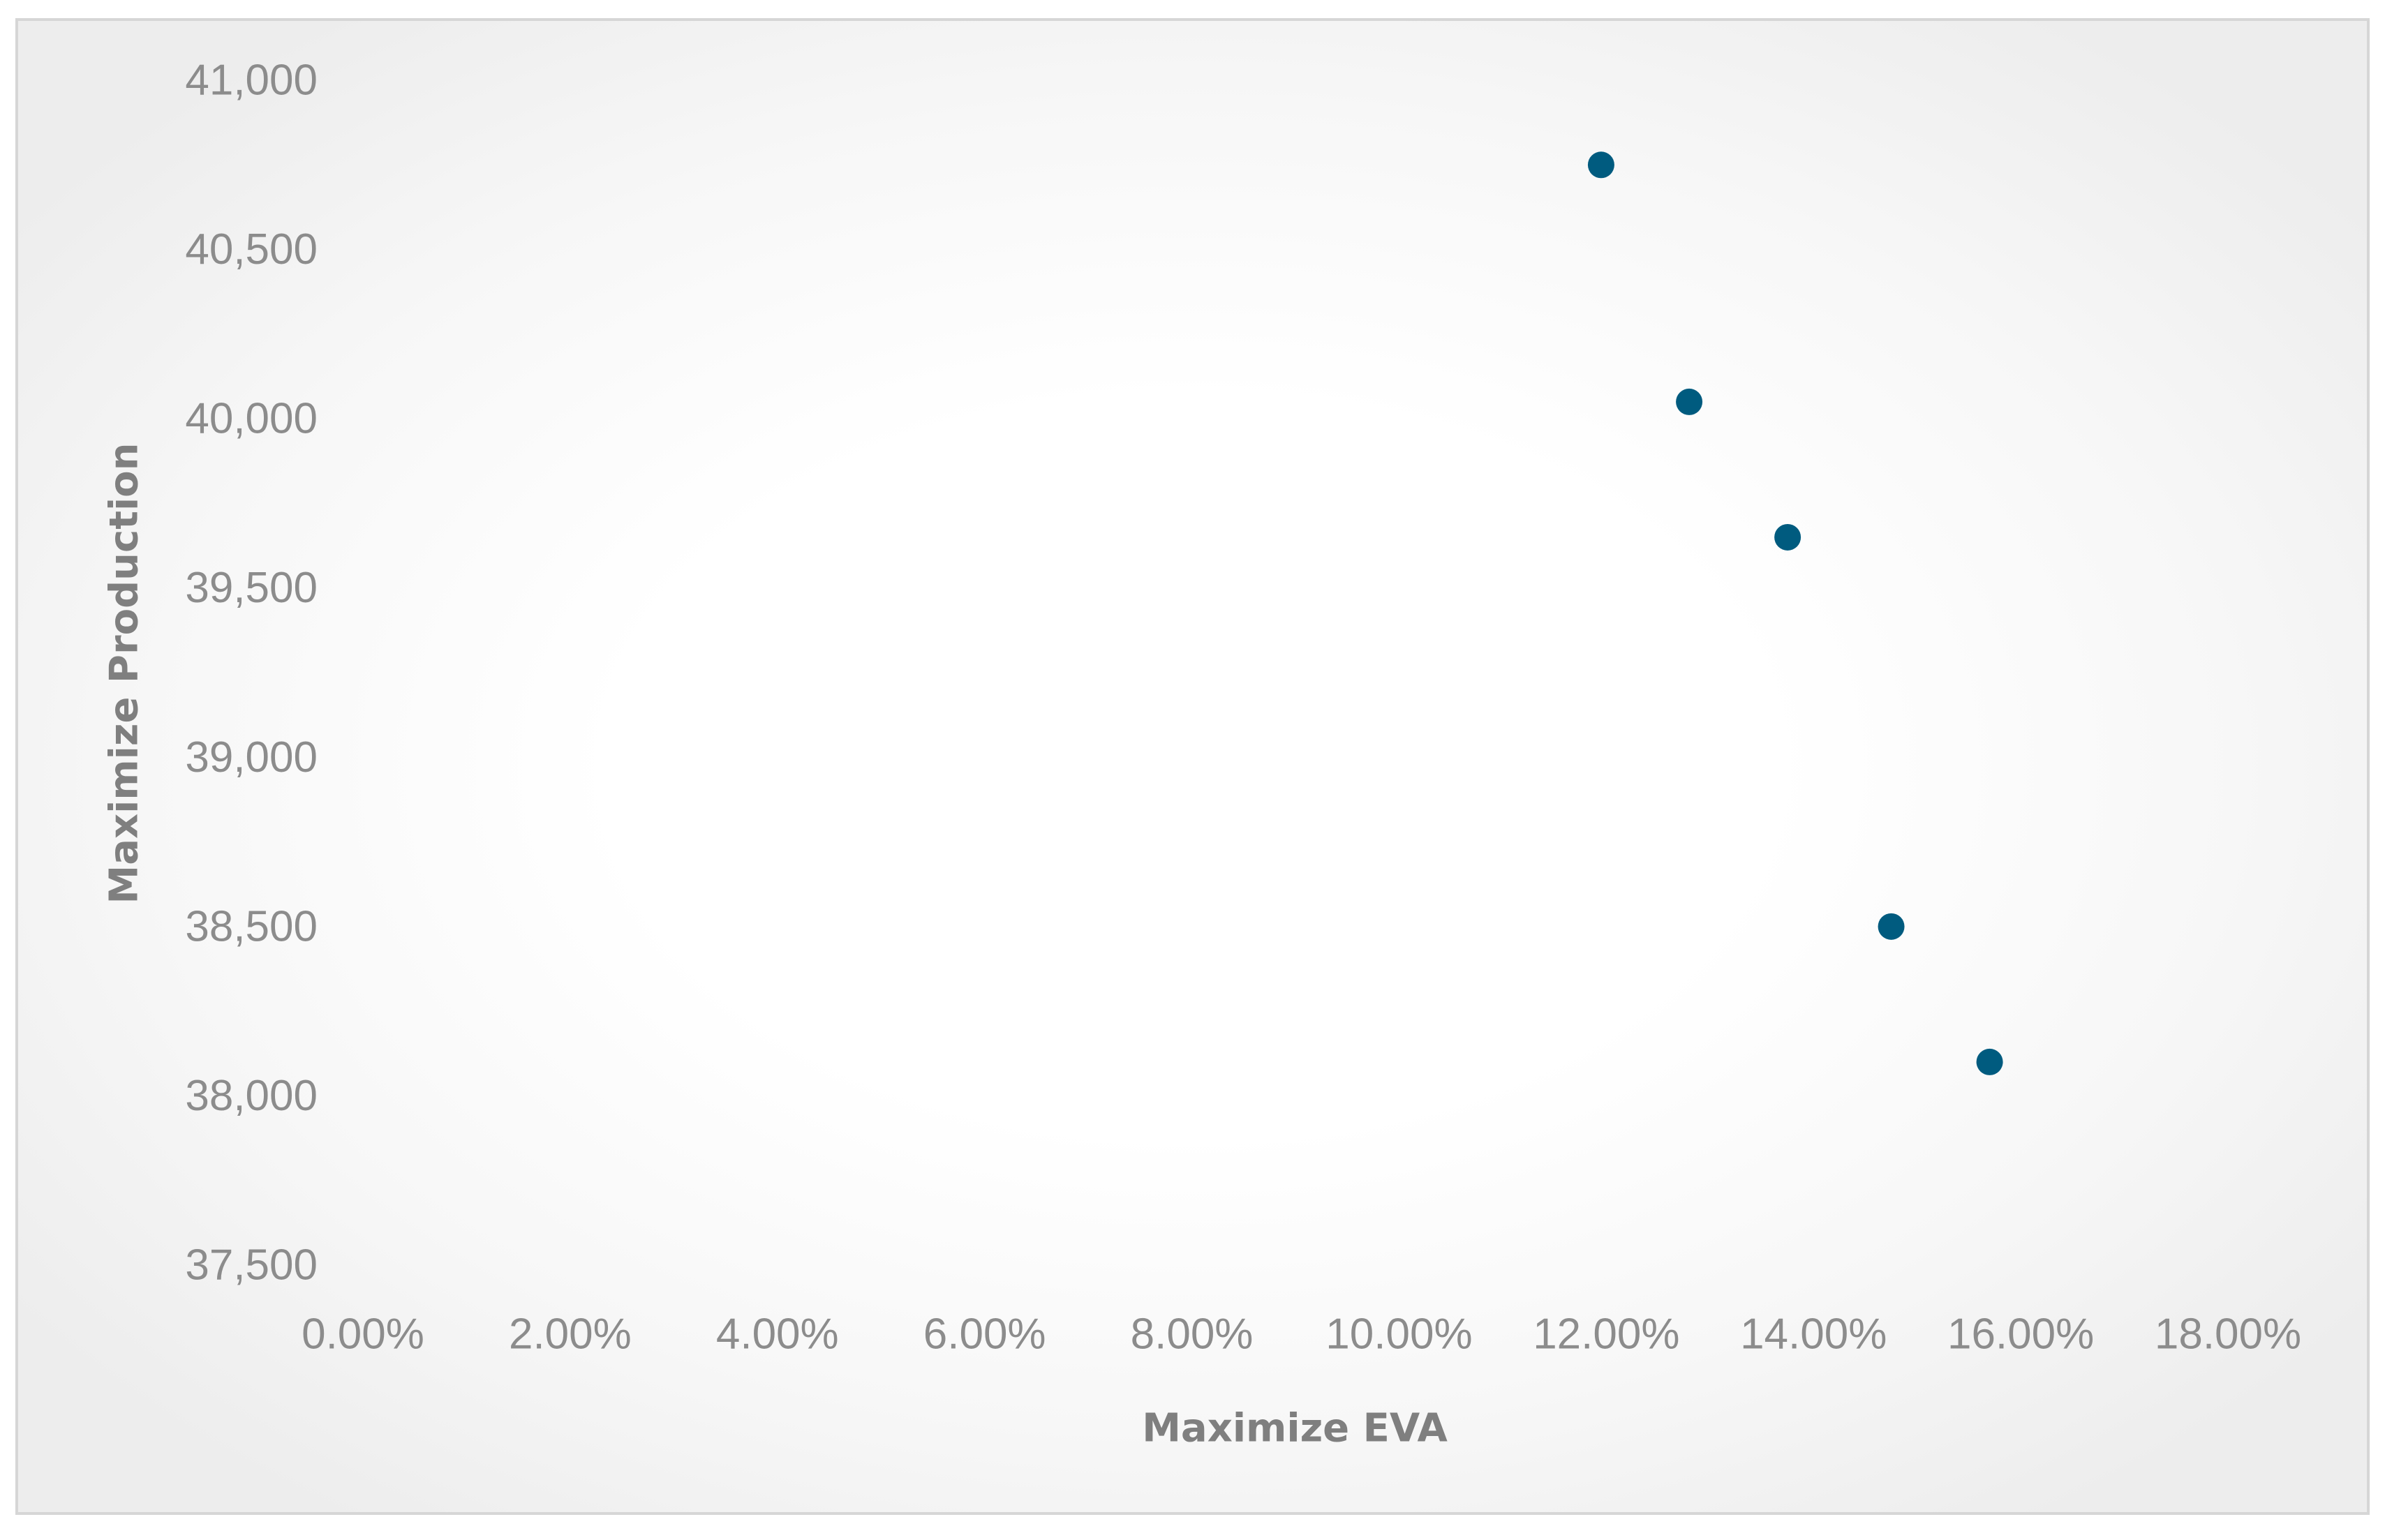  What do you see at coordinates (2020, 1334) in the screenshot?
I see `x-tick-label: 16.00%` at bounding box center [2020, 1334].